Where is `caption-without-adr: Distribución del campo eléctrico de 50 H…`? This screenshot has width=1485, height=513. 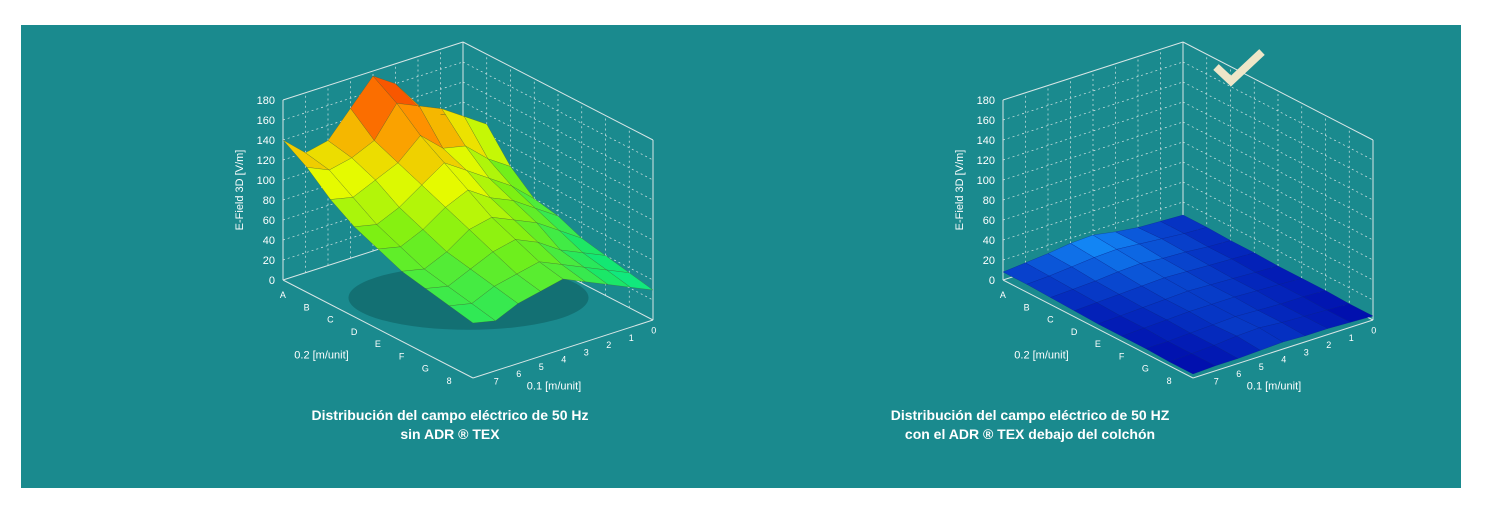
caption-without-adr: Distribución del campo eléctrico de 50 H… is located at coordinates (450, 425).